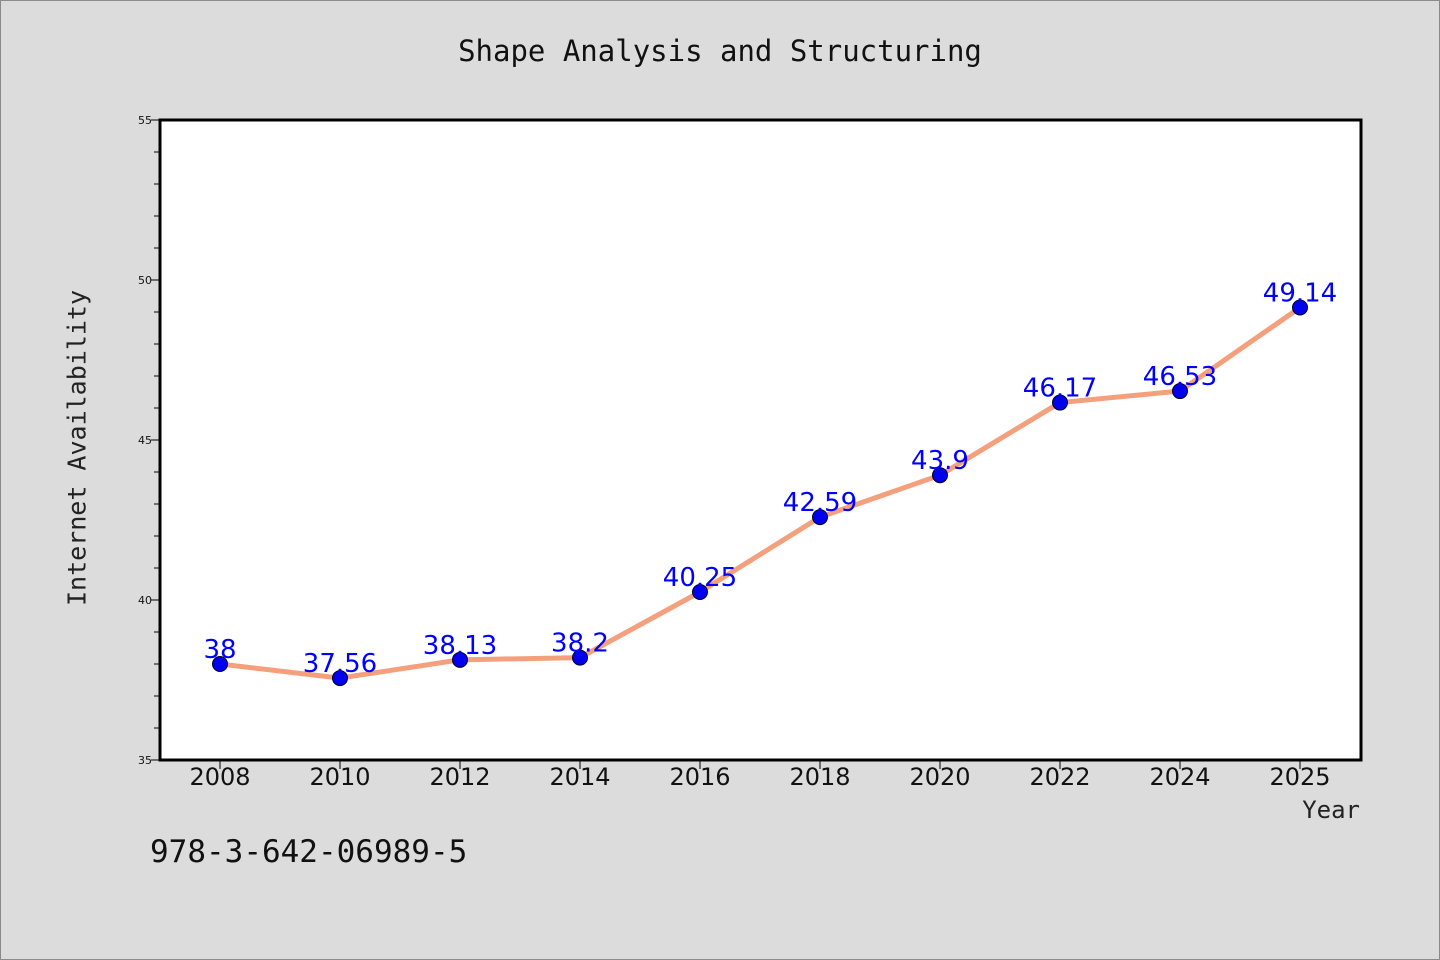  I want to click on data-label: 49.14, so click(1300, 294).